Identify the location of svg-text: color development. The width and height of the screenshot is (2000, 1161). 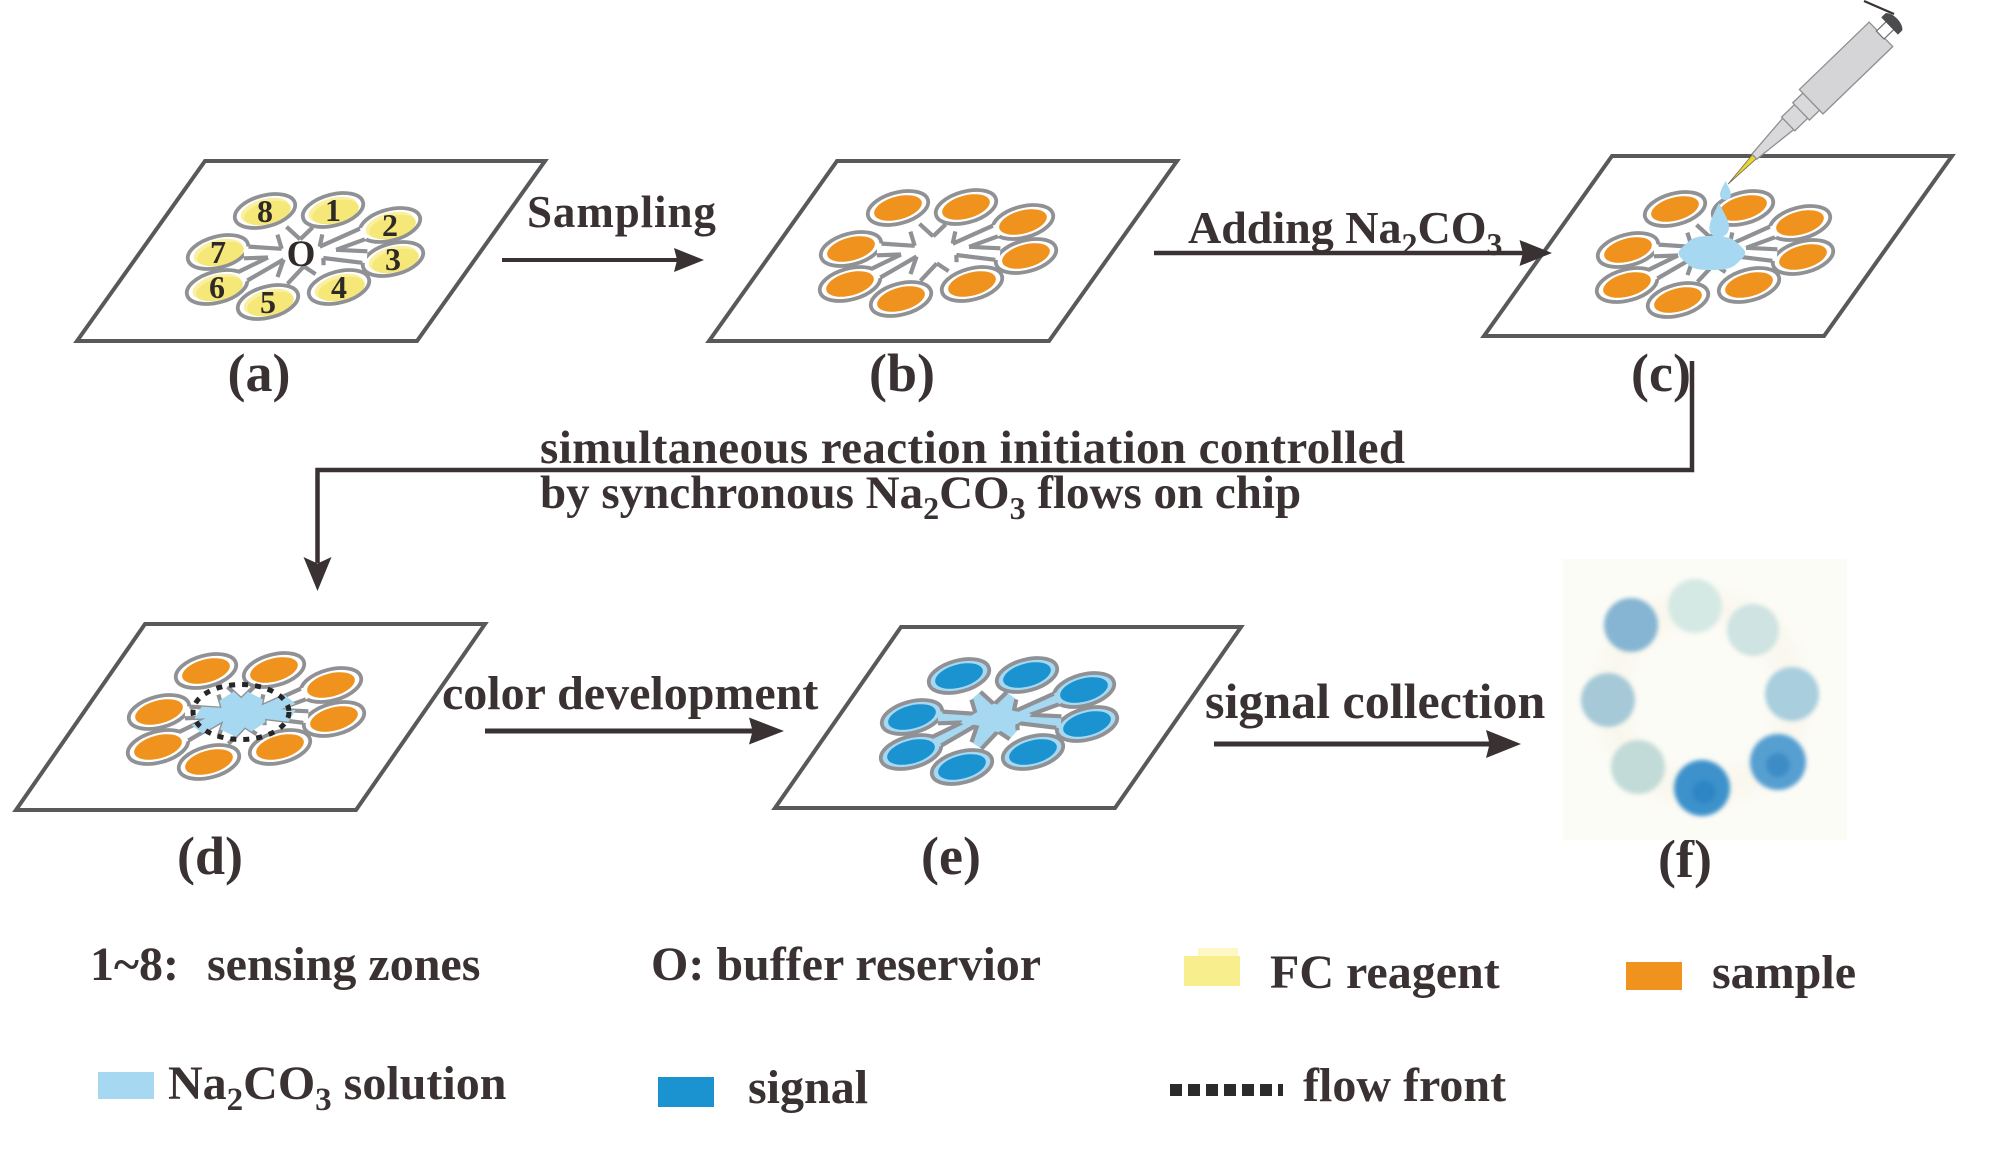
(630, 693).